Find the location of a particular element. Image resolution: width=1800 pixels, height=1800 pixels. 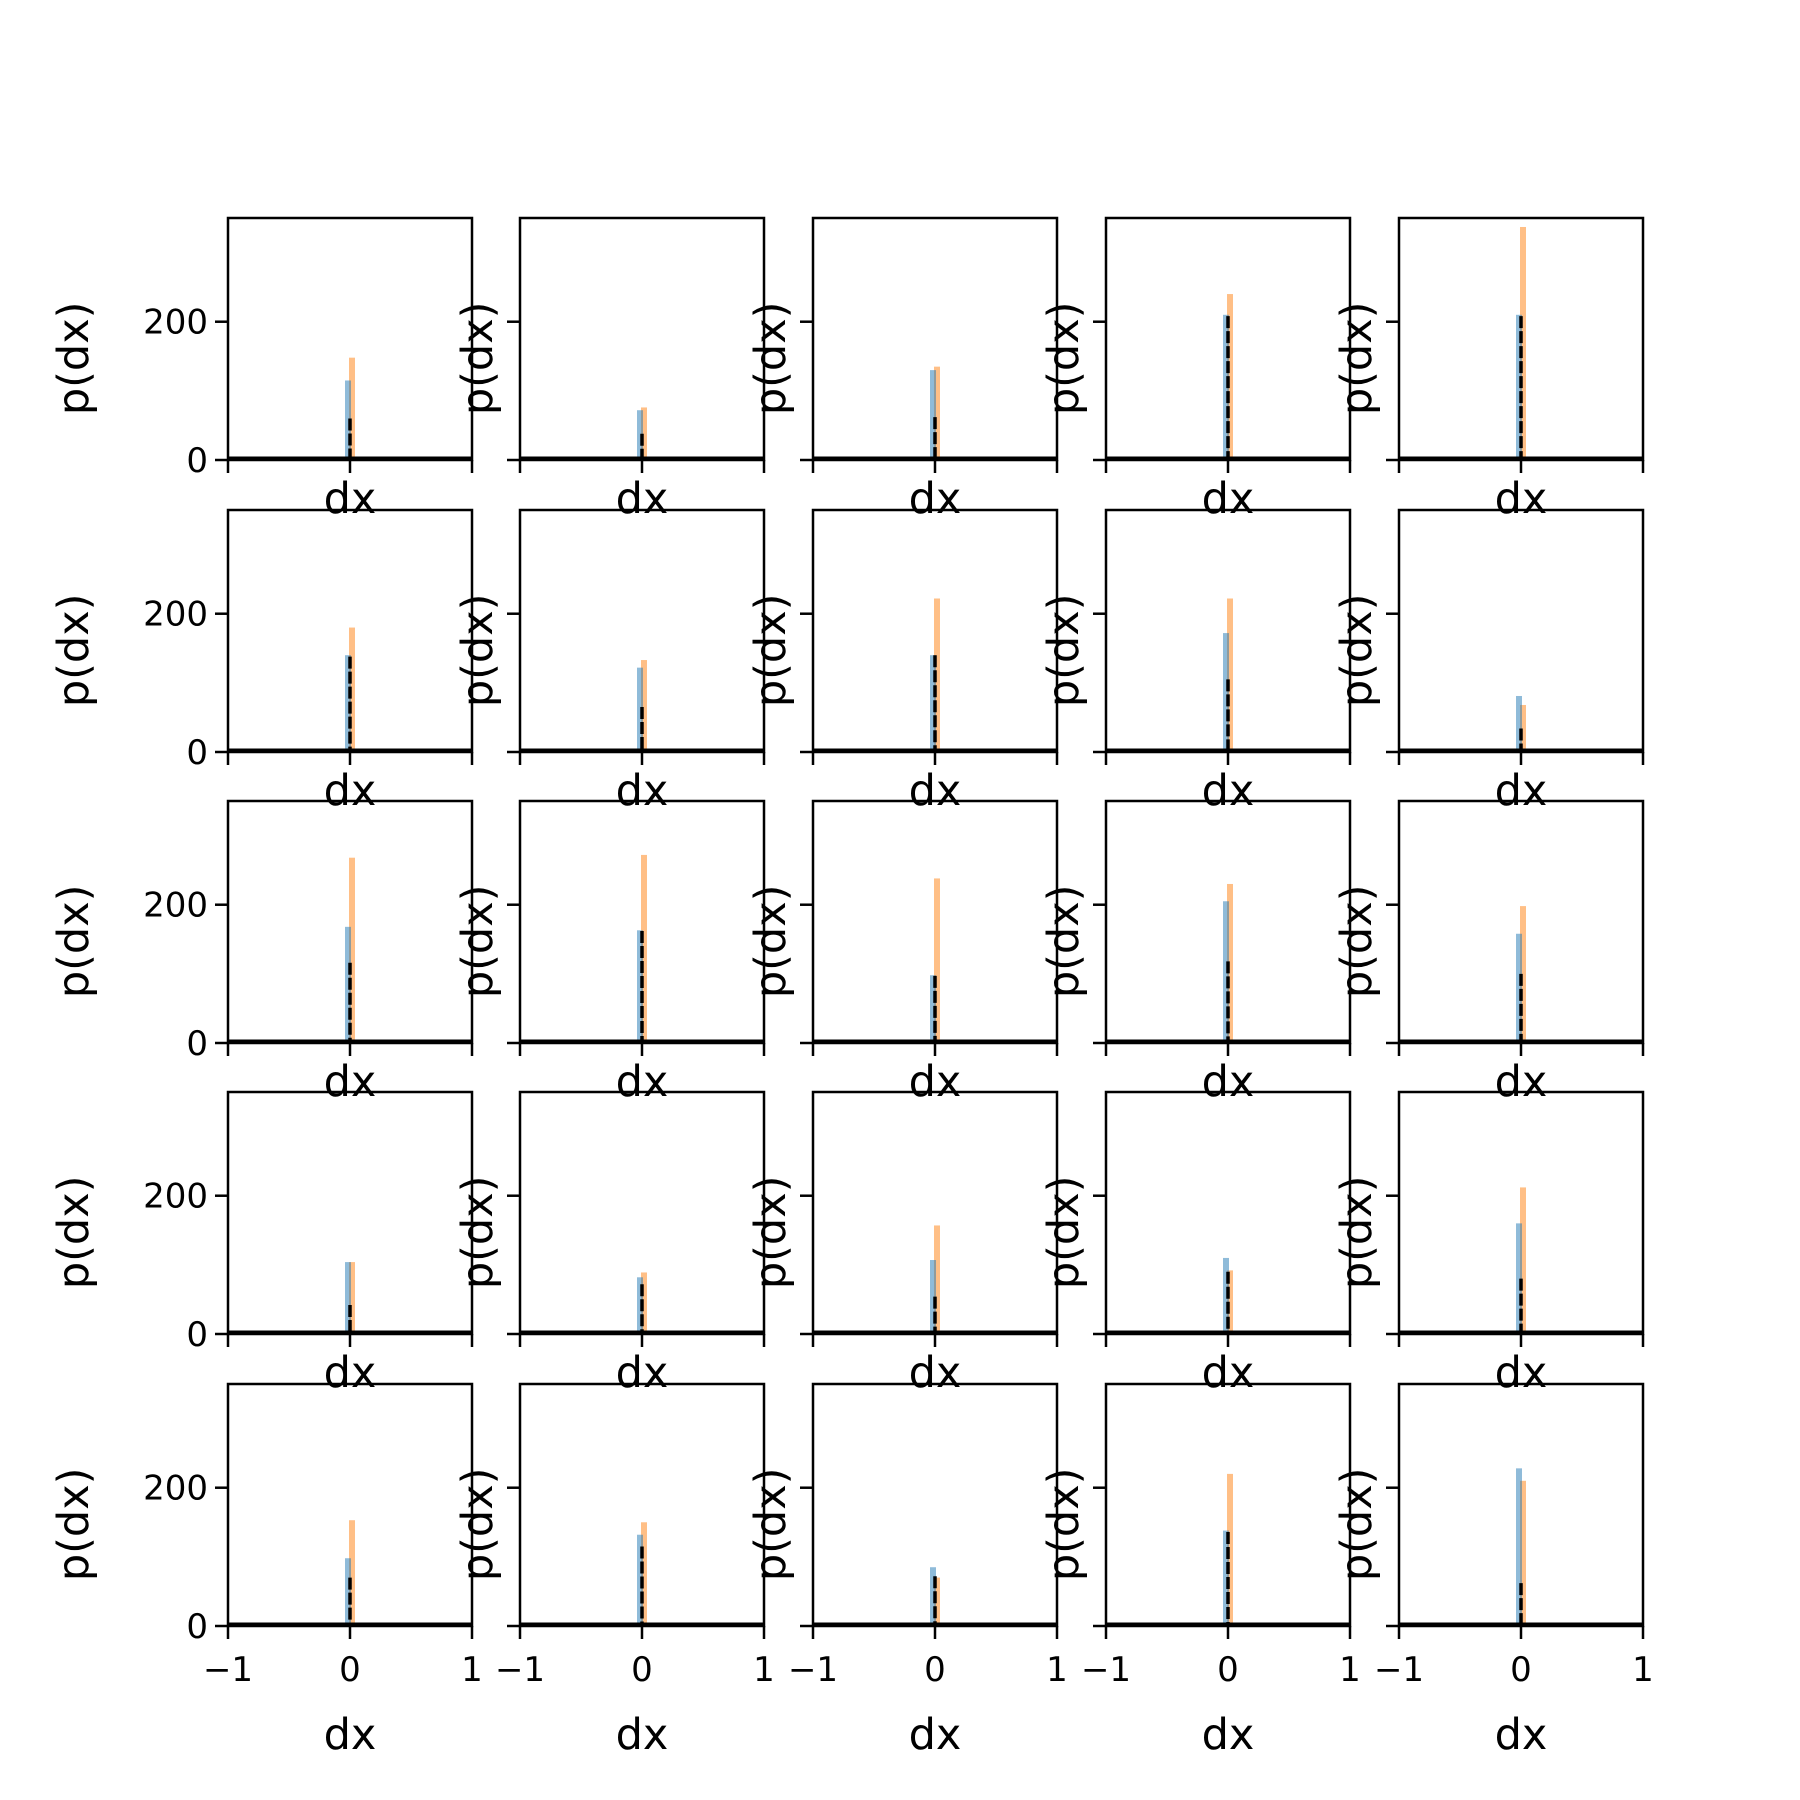

x-axis-label-r2c3: dx is located at coordinates (935, 791).